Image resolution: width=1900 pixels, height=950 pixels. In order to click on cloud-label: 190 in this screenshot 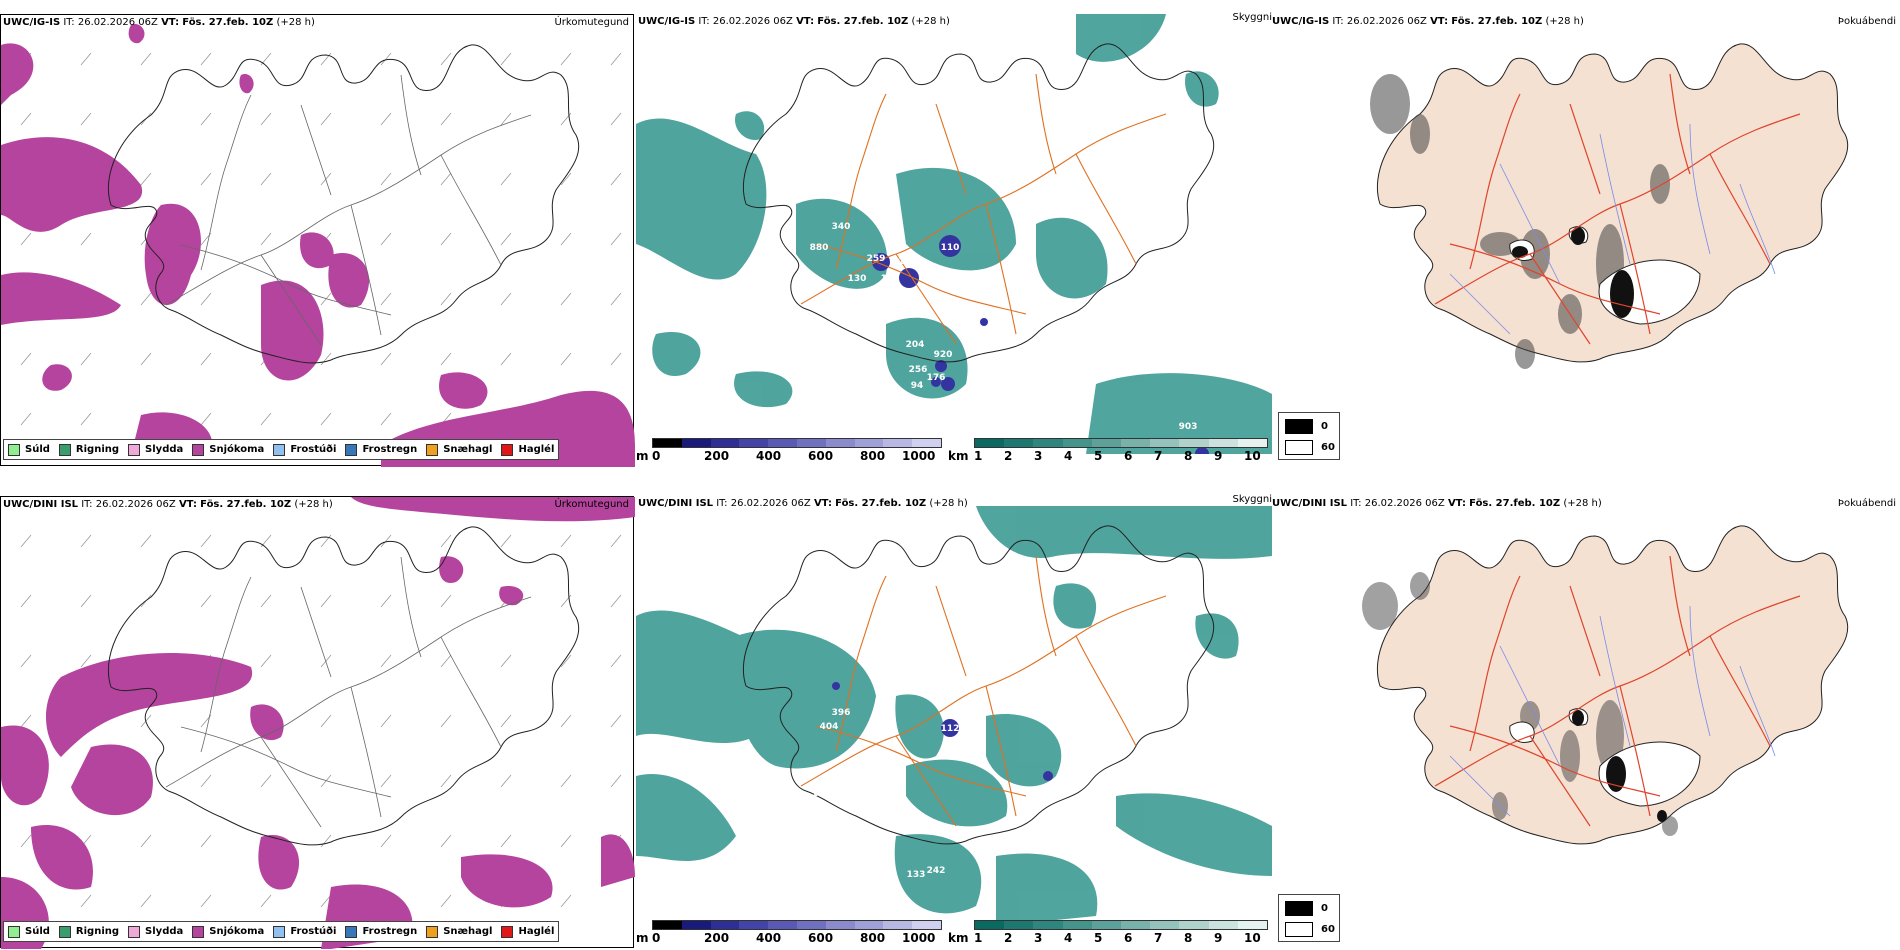, I will do `click(946, 649)`.